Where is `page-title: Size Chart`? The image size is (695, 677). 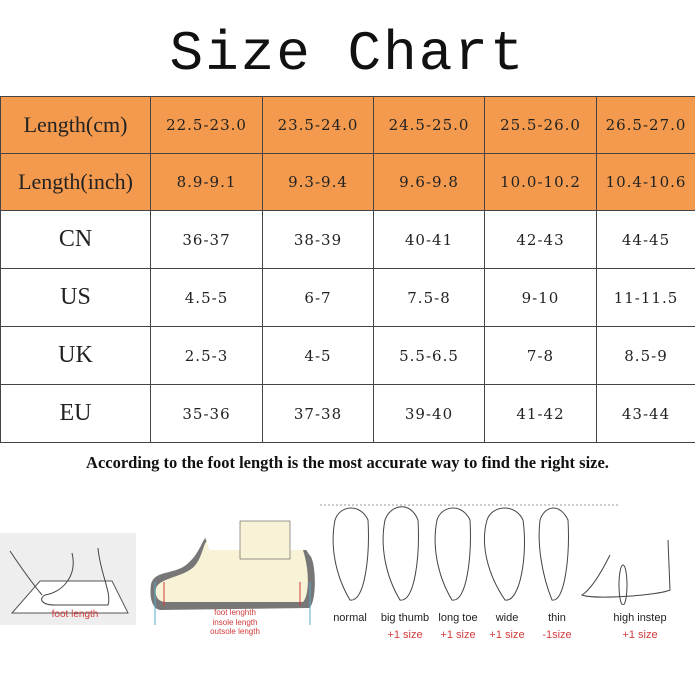 page-title: Size Chart is located at coordinates (347, 54).